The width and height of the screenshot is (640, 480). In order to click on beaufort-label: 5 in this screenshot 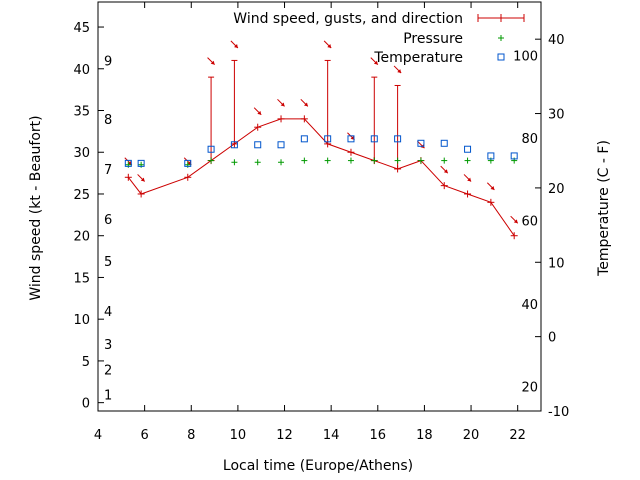, I will do `click(108, 262)`.